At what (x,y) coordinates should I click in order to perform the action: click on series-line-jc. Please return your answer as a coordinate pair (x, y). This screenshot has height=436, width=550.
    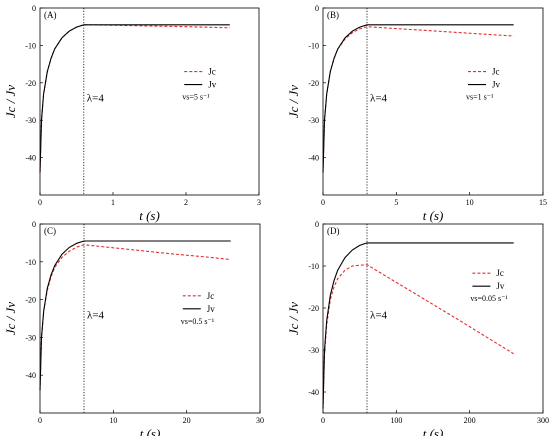
    Looking at the image, I should click on (418, 336).